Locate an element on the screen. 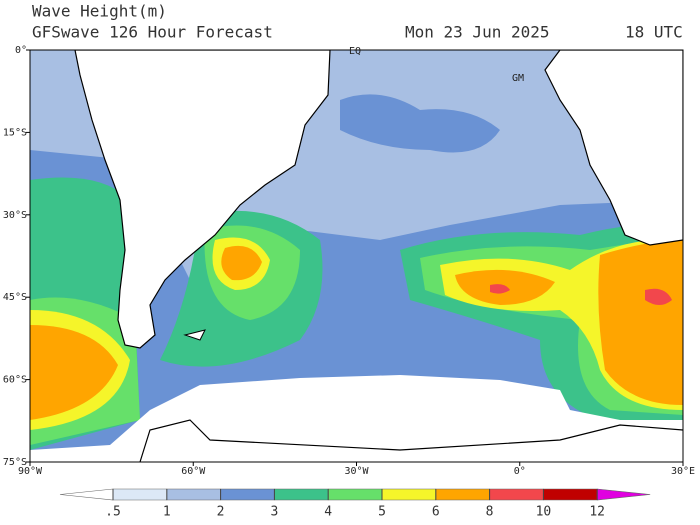 The height and width of the screenshot is (525, 700). falklands is located at coordinates (194, 335).